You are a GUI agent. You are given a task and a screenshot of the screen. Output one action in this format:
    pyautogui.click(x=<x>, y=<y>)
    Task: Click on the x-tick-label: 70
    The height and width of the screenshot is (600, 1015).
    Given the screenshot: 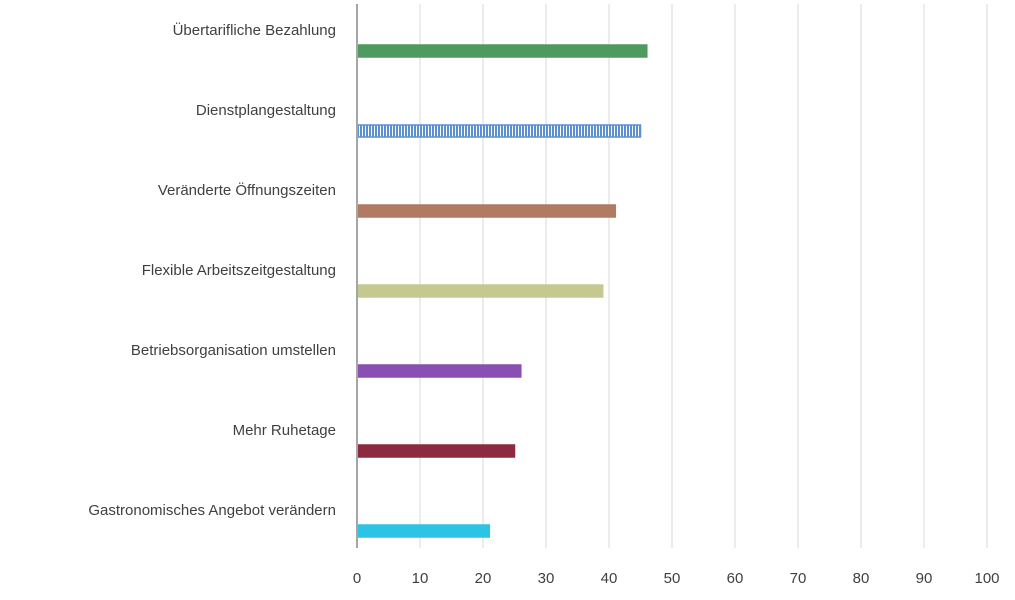 What is the action you would take?
    pyautogui.click(x=798, y=578)
    